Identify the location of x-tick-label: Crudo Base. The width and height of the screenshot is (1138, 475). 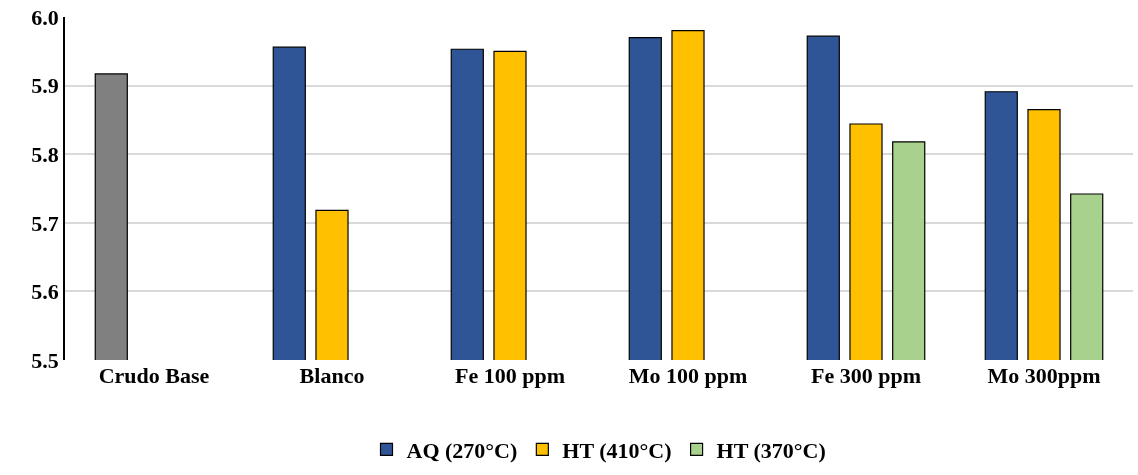
(154, 375).